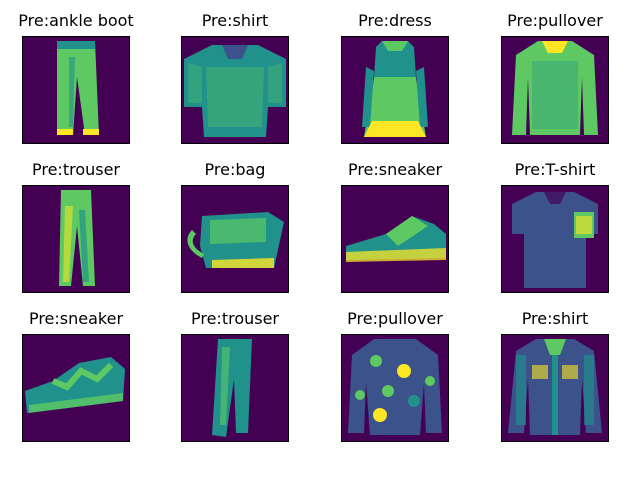 The image size is (640, 480). I want to click on tshirt-icon, so click(555, 240).